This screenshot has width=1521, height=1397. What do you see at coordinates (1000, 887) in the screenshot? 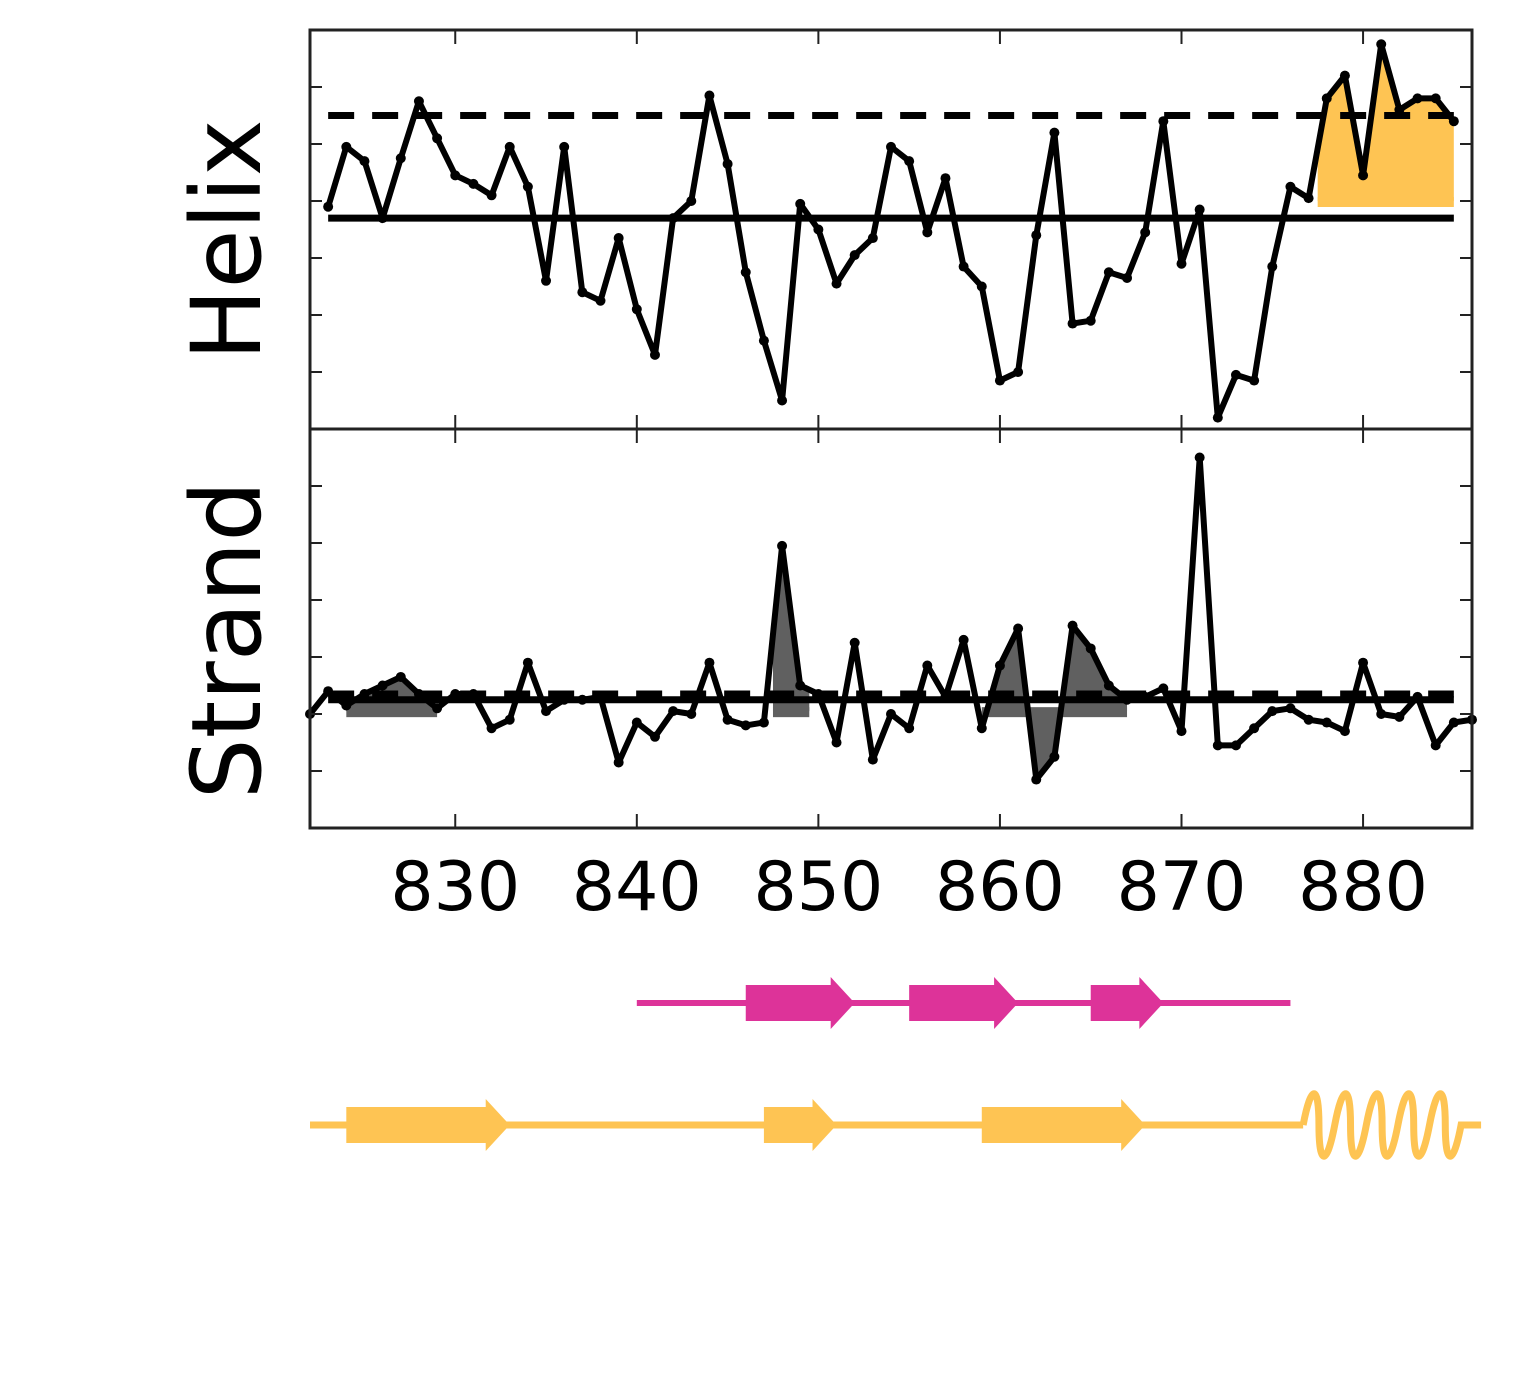
I see `x-tick-label: 860` at bounding box center [1000, 887].